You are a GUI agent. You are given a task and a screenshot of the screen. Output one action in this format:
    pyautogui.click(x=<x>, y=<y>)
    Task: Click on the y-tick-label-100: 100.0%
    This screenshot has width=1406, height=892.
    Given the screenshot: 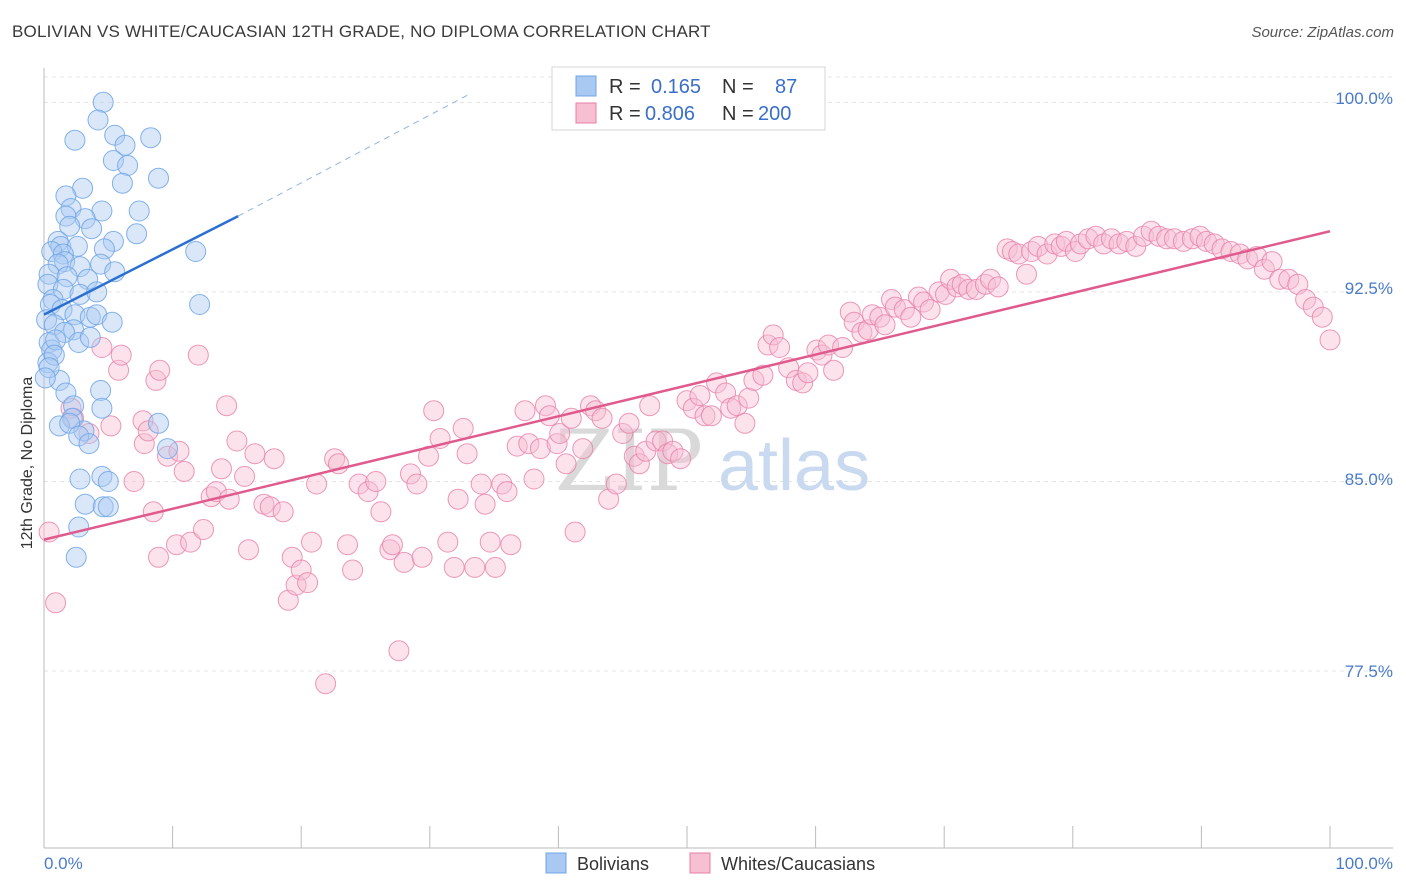 What is the action you would take?
    pyautogui.click(x=1364, y=98)
    